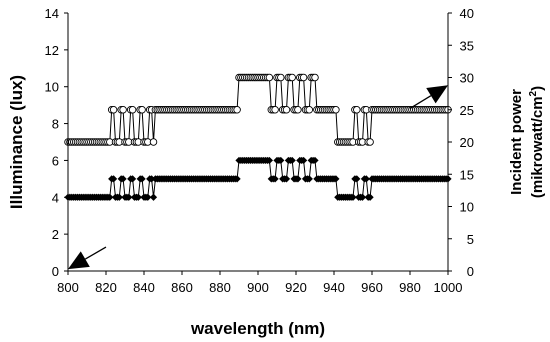 This screenshot has width=550, height=342. I want to click on y-left-tick-label-4: 8, so click(55, 124).